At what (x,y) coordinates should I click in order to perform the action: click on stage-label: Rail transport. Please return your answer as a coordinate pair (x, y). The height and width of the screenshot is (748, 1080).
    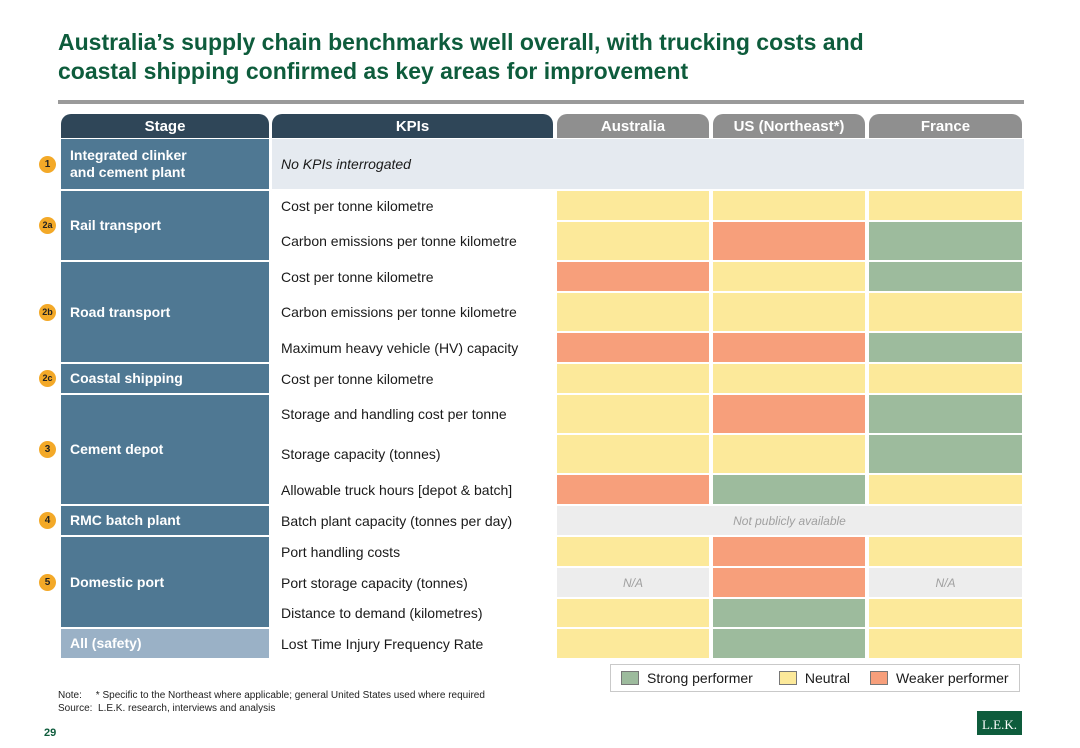
    Looking at the image, I should click on (116, 225).